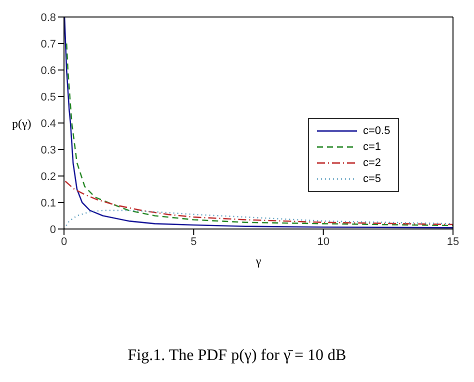 The width and height of the screenshot is (474, 382). I want to click on y-tick-label: 0.4, so click(48, 124).